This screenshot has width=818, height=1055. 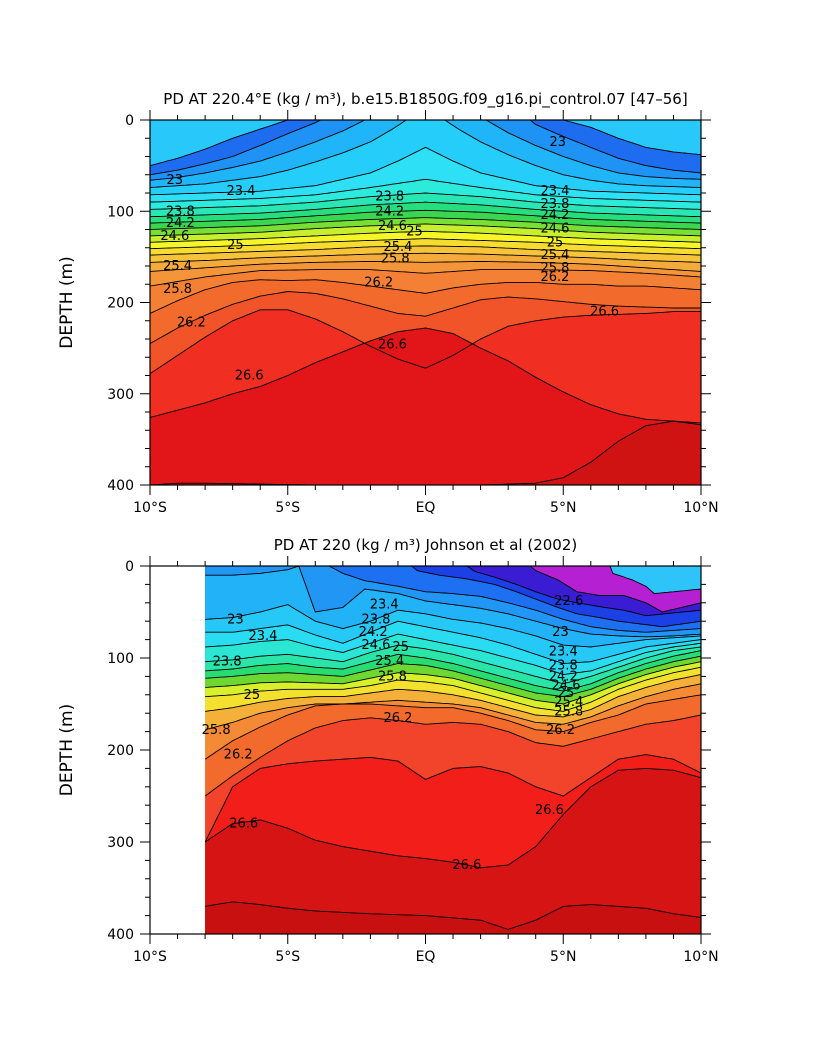 I want to click on contour-line-26.2, so click(x=453, y=755).